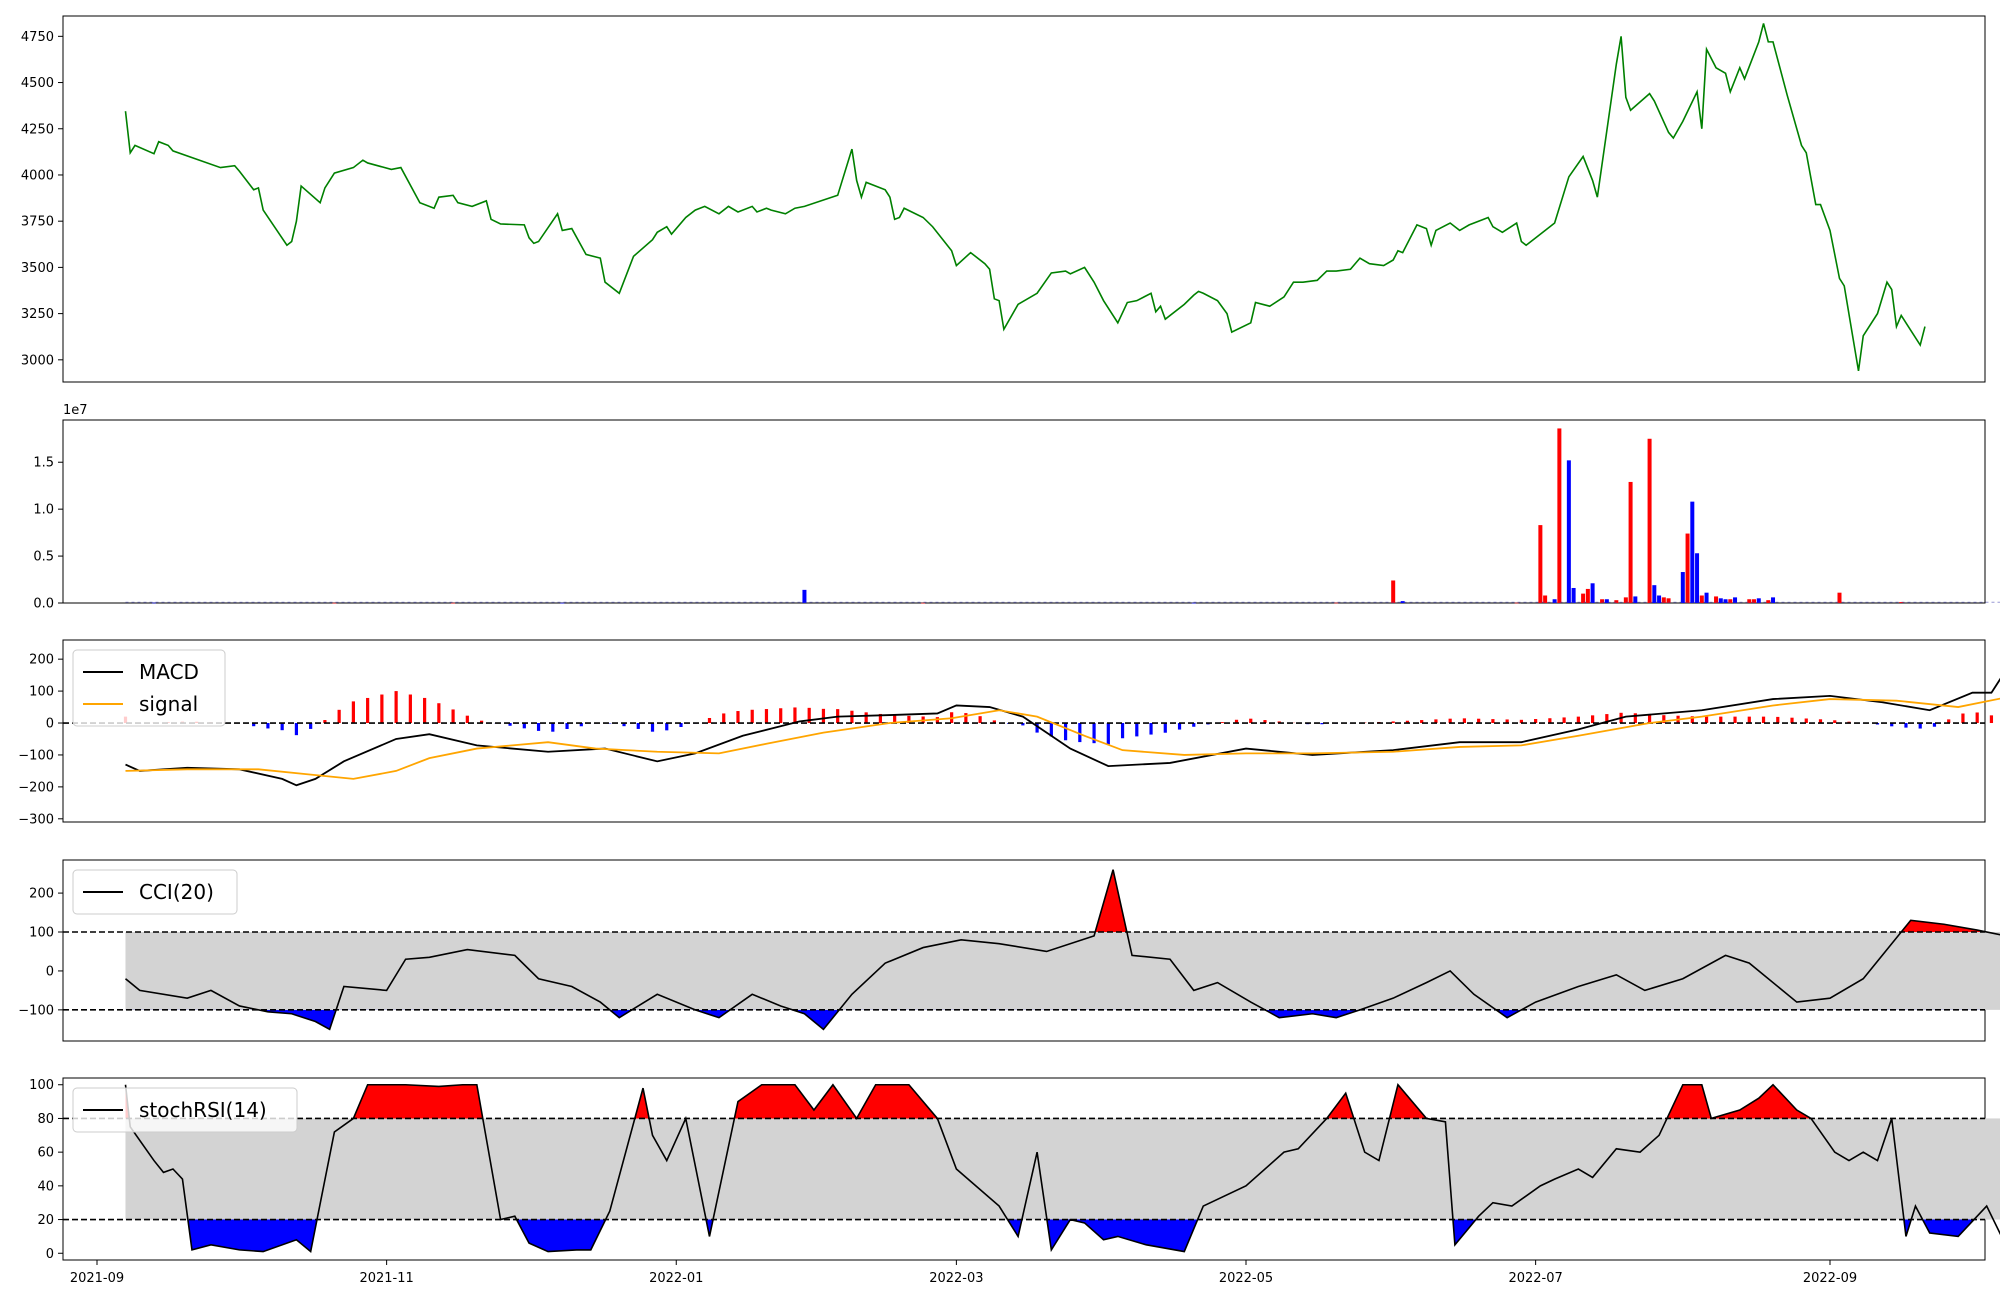 The width and height of the screenshot is (2000, 1304). Describe the element at coordinates (1062, 1168) in the screenshot. I see `stochrsi-band` at that location.